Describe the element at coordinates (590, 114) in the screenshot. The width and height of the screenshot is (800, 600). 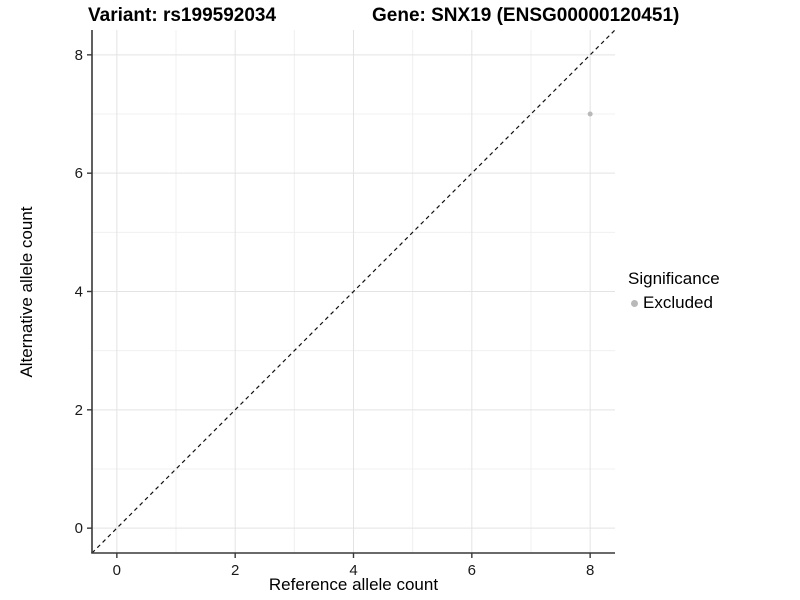
I see `data-point` at that location.